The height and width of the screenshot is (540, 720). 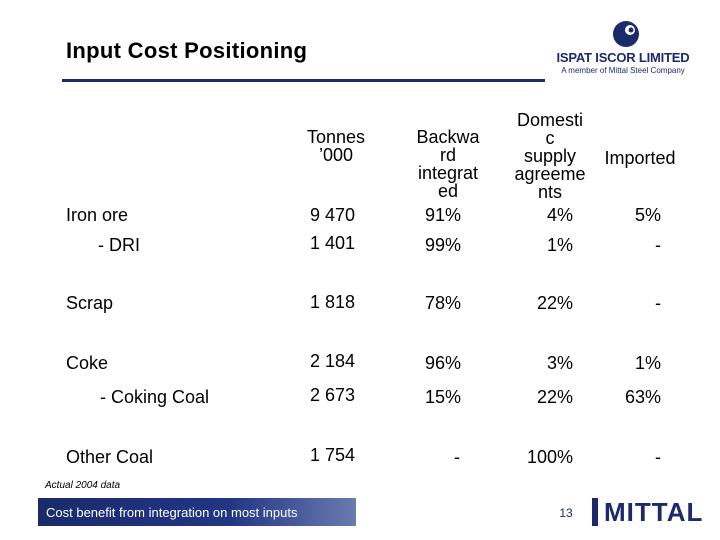 What do you see at coordinates (550, 138) in the screenshot?
I see `header-domestic-line: c` at bounding box center [550, 138].